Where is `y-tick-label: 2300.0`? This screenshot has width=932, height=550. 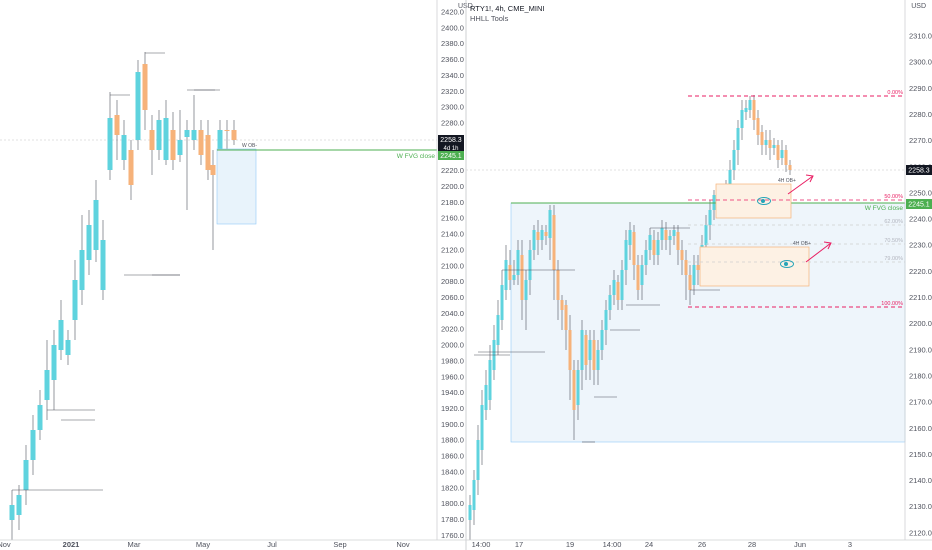
y-tick-label: 2300.0 is located at coordinates (920, 62).